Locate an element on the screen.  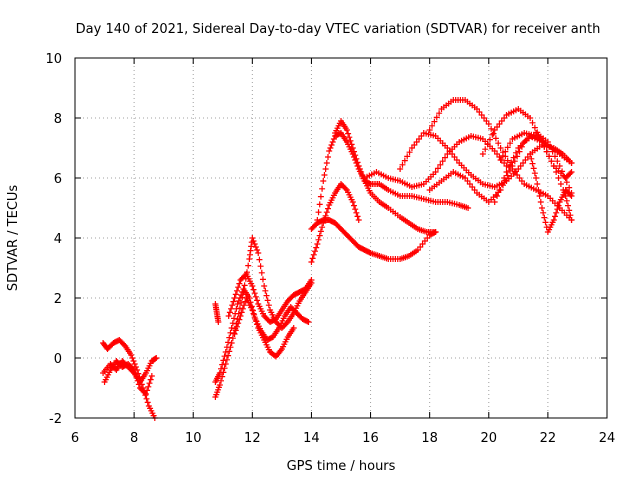
y-tick-labels: -2 0 2 4 6 8 10 is located at coordinates (53, 239).